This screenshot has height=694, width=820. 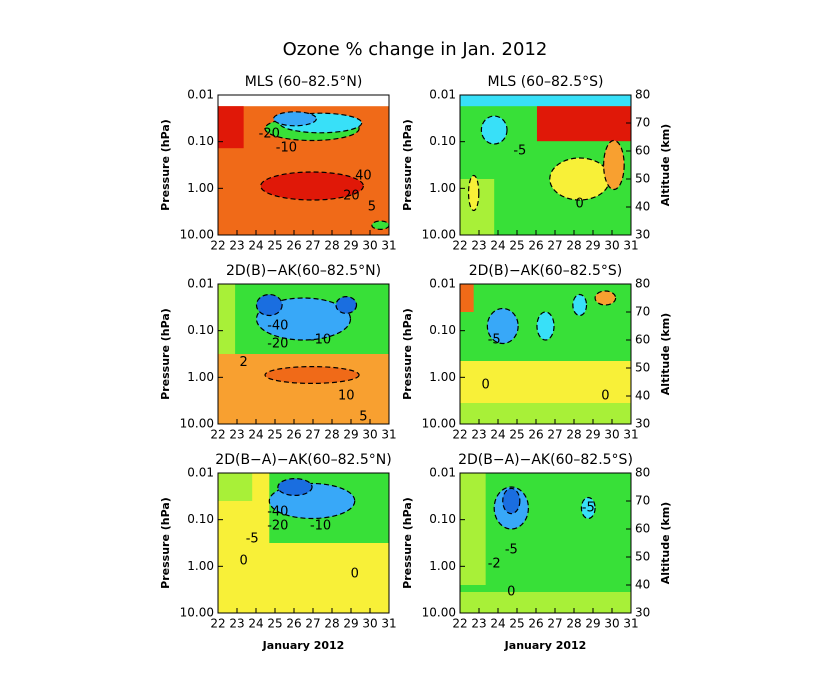 I want to click on panel-title: 2D(B)−AK(60–82.5°N), so click(x=303, y=271).